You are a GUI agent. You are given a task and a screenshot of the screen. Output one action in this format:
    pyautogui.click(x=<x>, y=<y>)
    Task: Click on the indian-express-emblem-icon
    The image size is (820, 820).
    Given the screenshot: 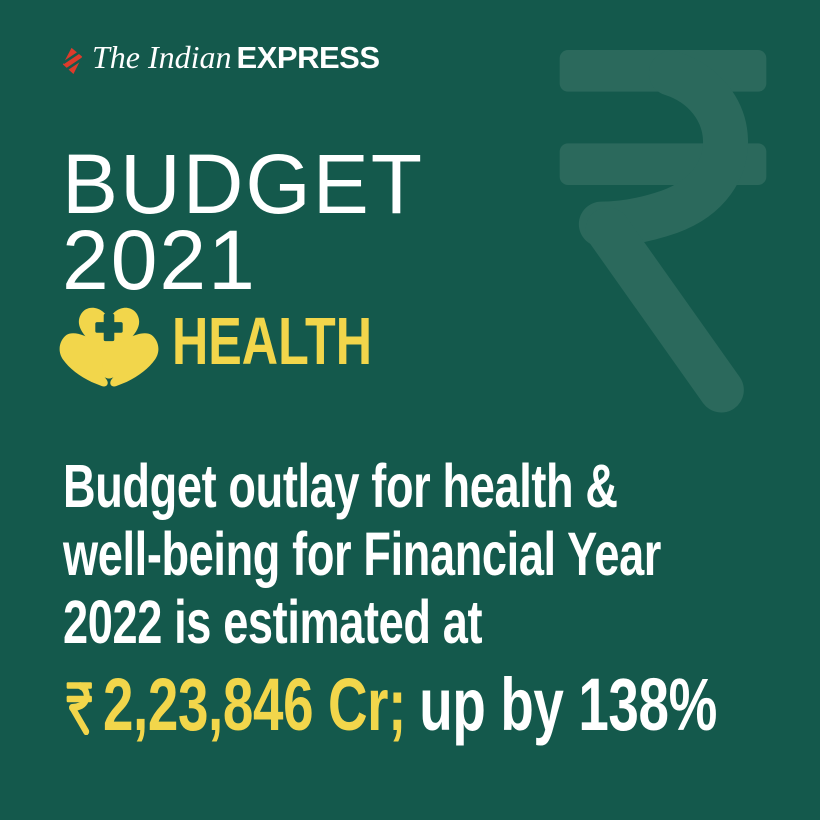 What is the action you would take?
    pyautogui.click(x=73, y=61)
    